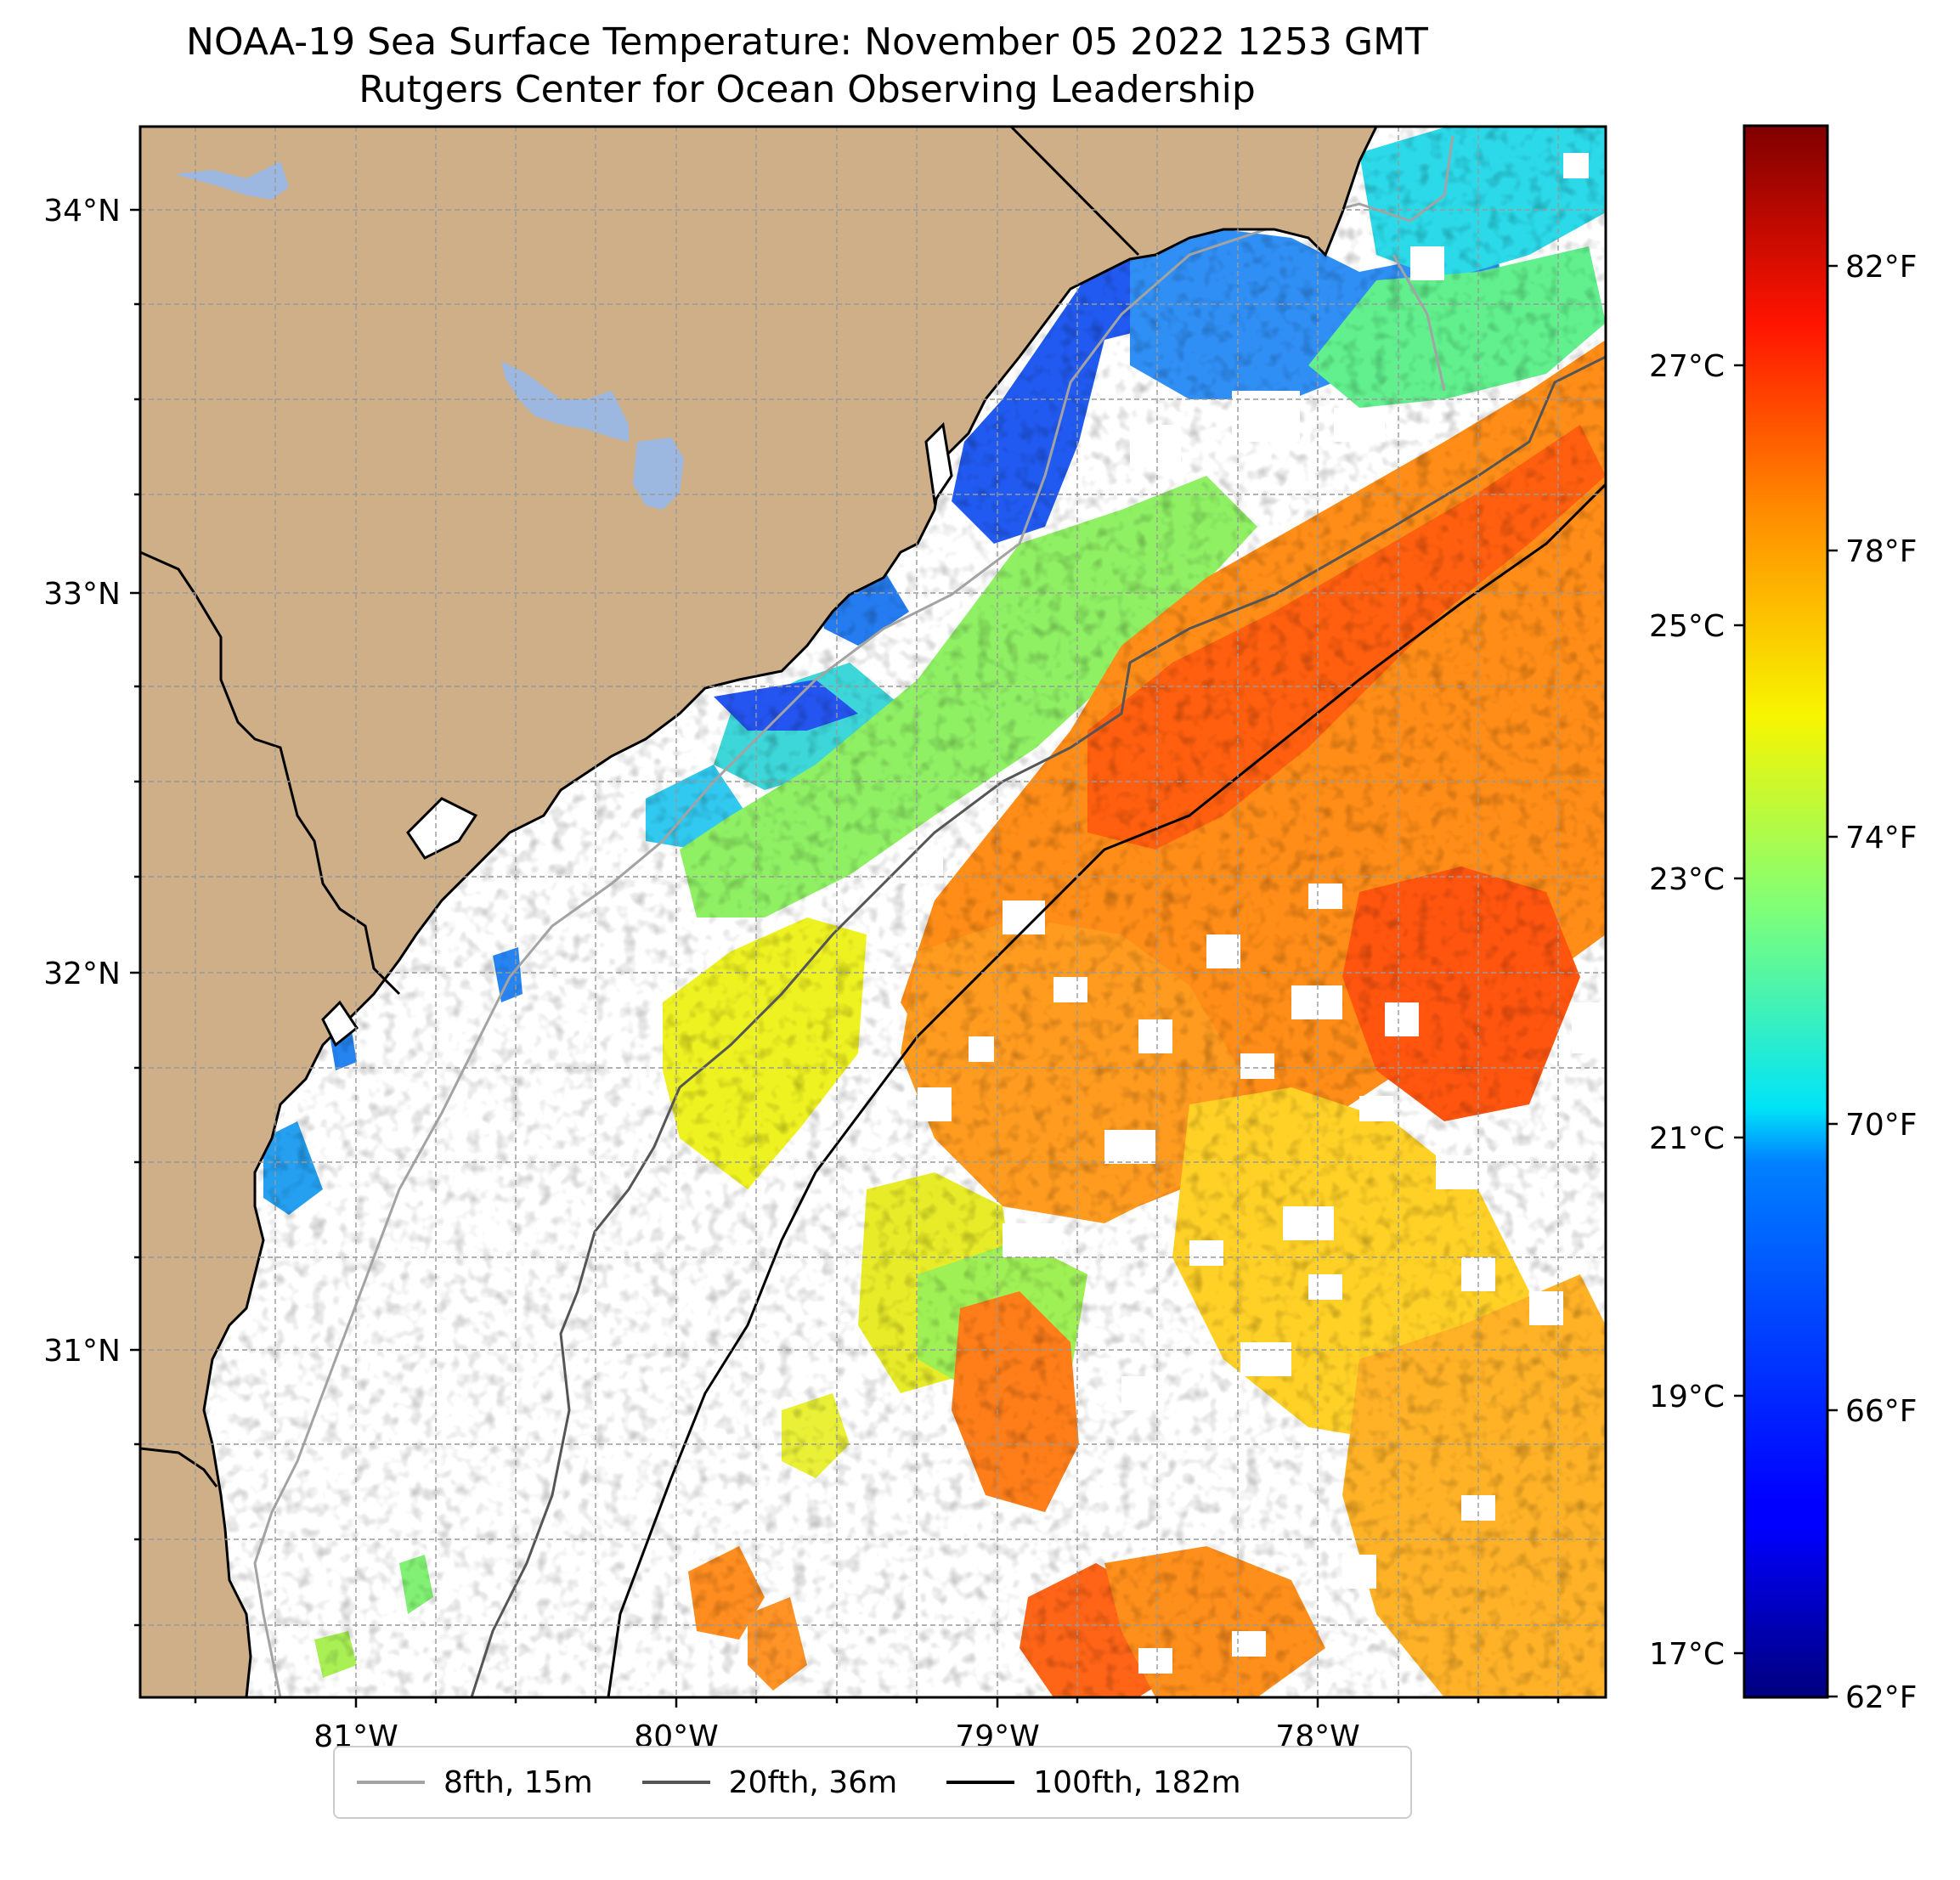 This screenshot has width=1960, height=1880. I want to click on legend-label: 8fth, 15m, so click(518, 1782).